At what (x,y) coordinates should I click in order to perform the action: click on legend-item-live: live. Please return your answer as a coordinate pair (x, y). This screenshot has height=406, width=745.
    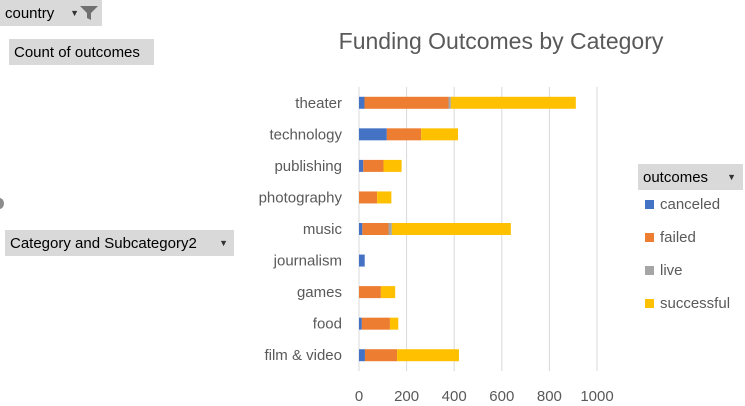
    Looking at the image, I should click on (664, 270).